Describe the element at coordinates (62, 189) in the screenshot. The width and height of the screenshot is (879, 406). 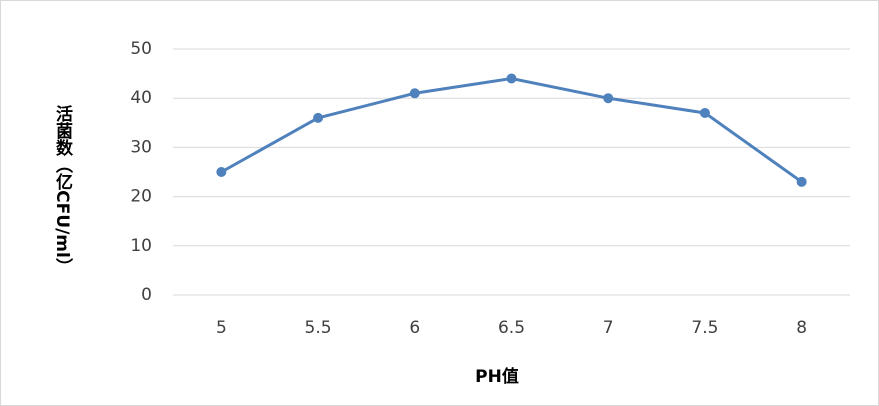
I see `y-axis-label: 活菌数（亿CFU/ml）` at that location.